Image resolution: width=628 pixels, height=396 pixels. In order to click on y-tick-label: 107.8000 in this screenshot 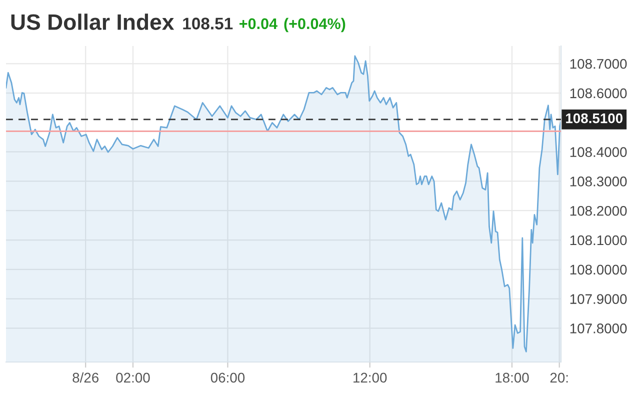, I will do `click(598, 329)`.